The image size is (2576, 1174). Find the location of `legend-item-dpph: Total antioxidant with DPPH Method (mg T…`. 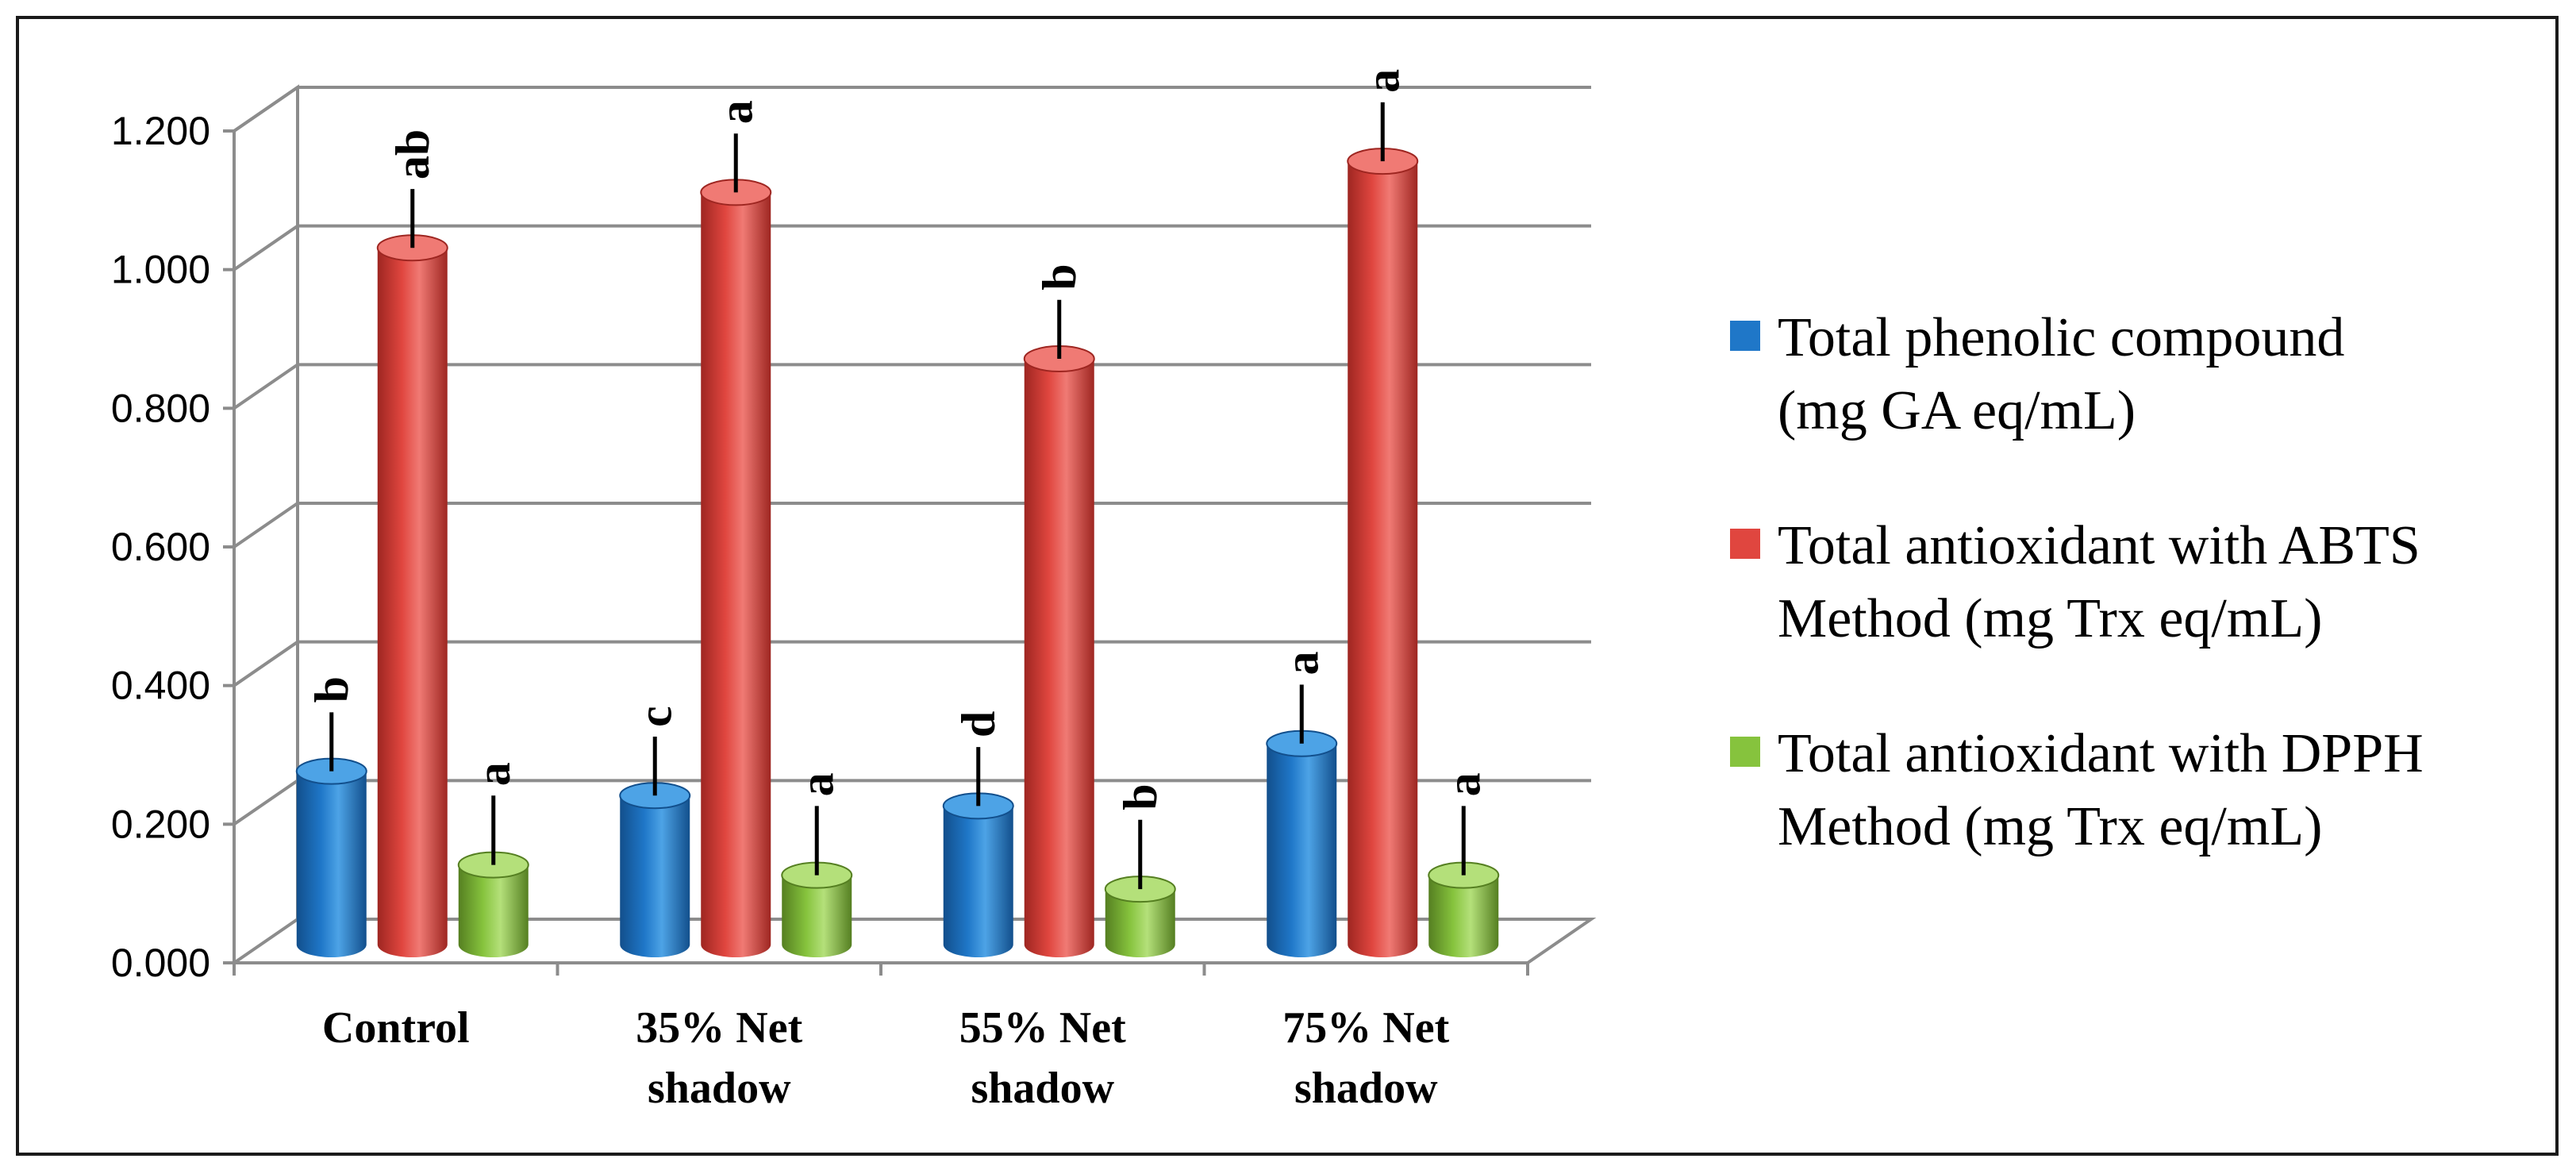

legend-item-dpph: Total antioxidant with DPPH Method (mg T… is located at coordinates (2127, 791).